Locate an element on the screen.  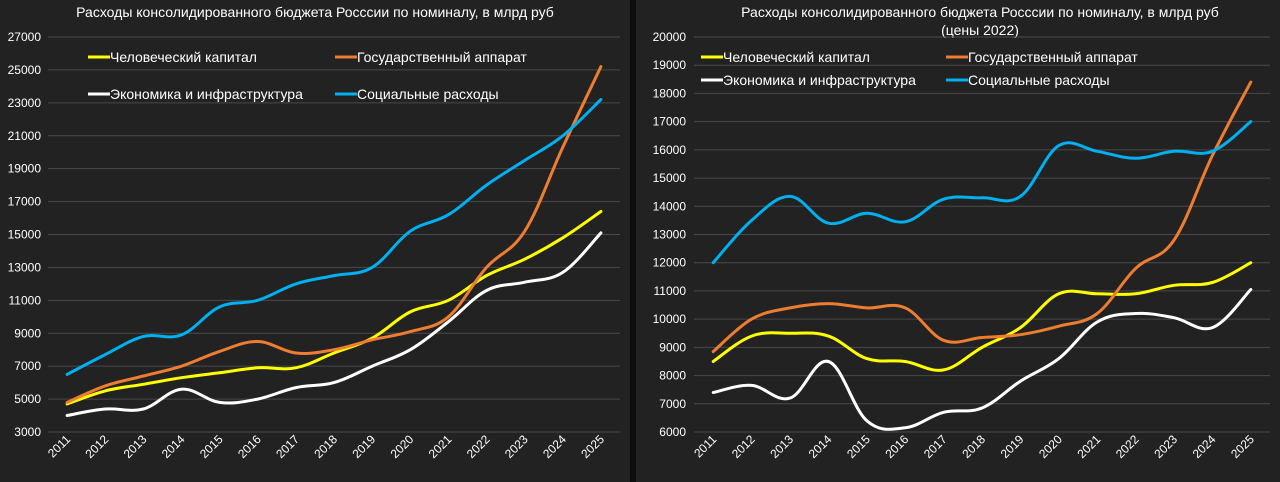
y-tick-label: 18000 is located at coordinates (670, 93).